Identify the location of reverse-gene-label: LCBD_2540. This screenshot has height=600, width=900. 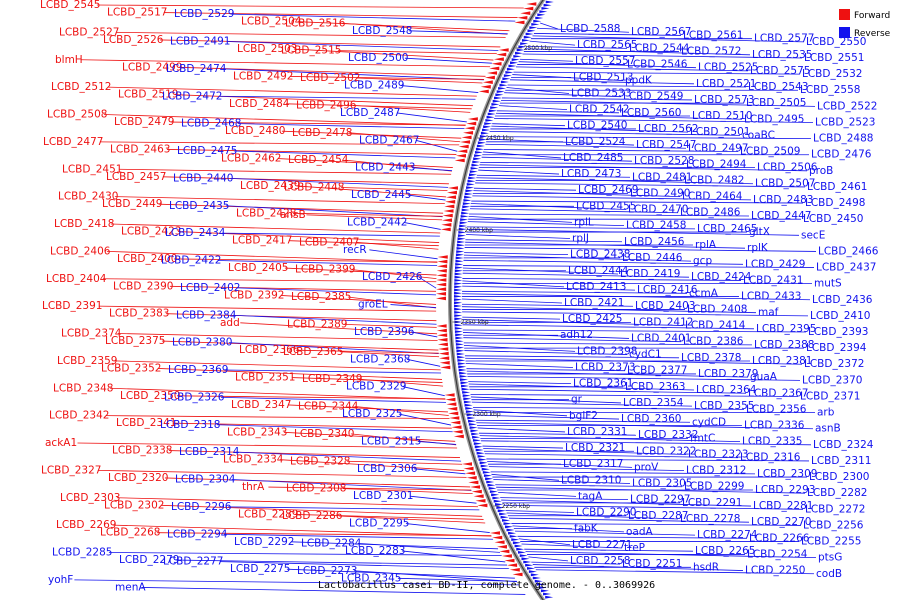
(597, 126).